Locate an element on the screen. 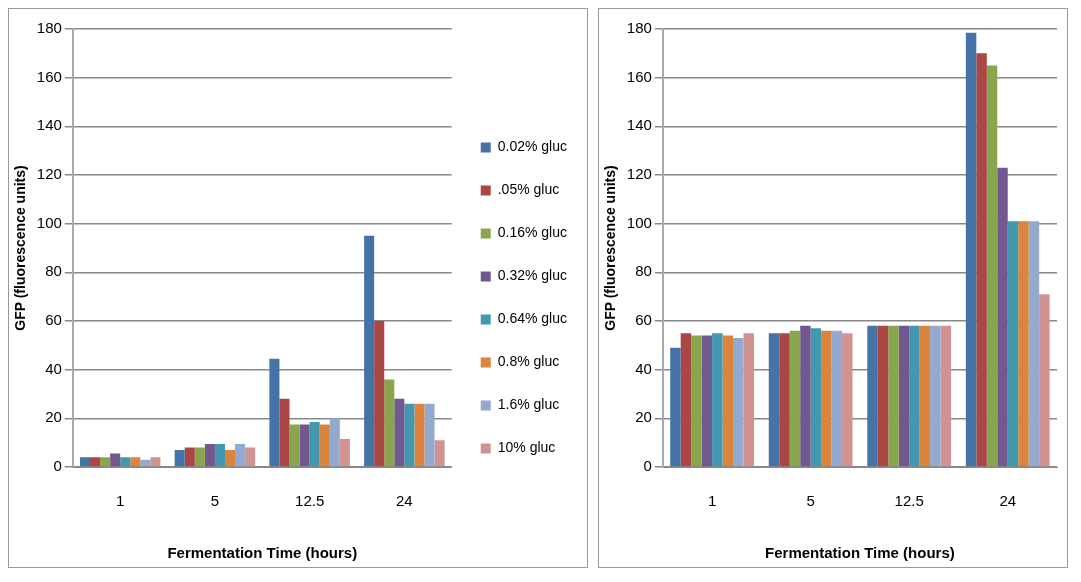  legend-label: 0.8% gluc is located at coordinates (528, 361).